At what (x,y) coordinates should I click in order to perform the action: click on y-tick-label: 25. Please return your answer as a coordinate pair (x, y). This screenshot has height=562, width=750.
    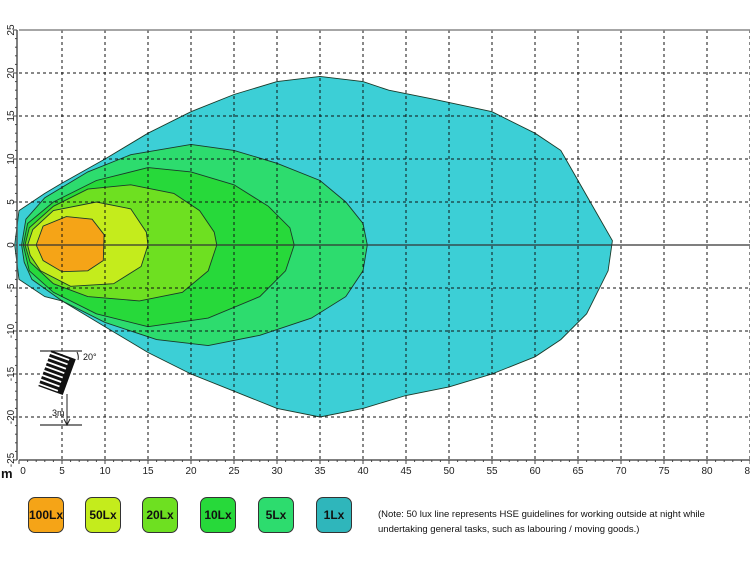
    Looking at the image, I should click on (11, 30).